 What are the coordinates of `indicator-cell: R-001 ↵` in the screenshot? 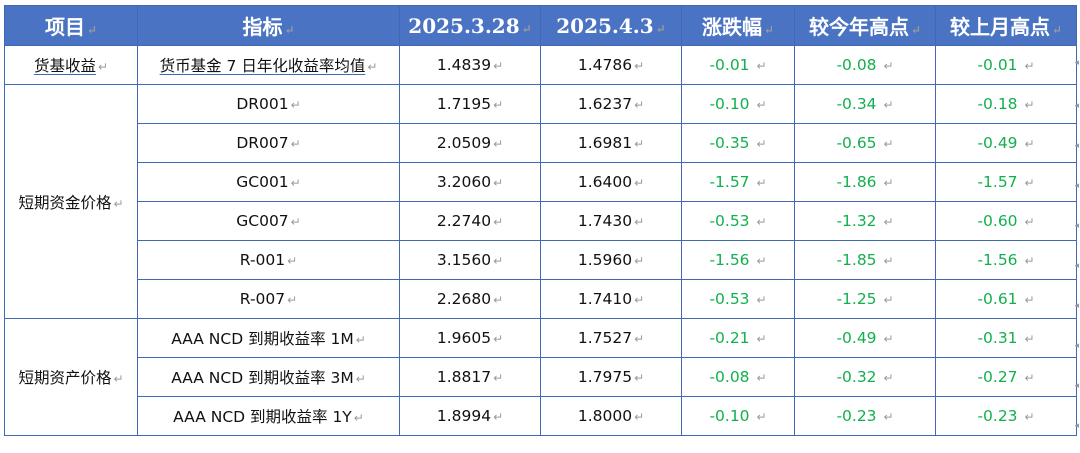 It's located at (268, 260).